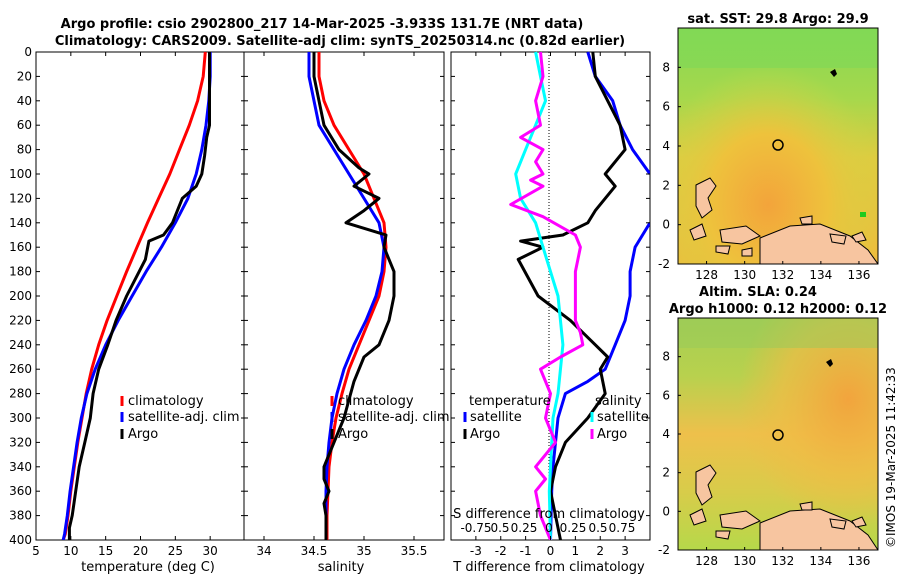  What do you see at coordinates (24, 150) in the screenshot?
I see `depth-tick-label-4: 80` at bounding box center [24, 150].